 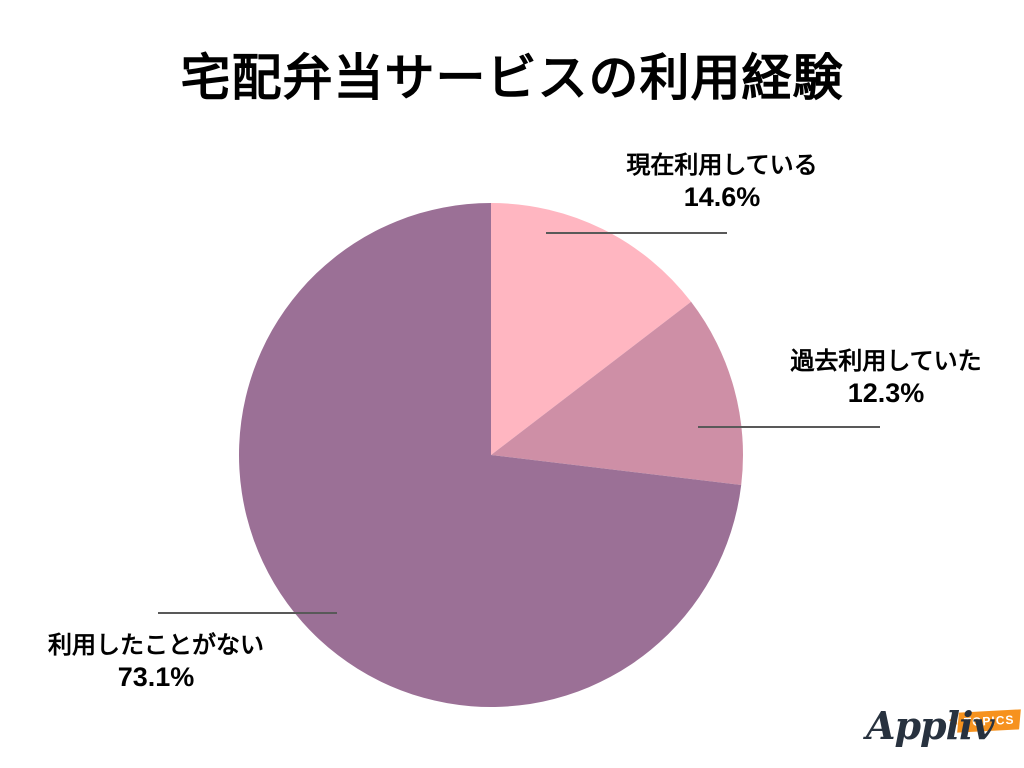 What do you see at coordinates (636, 233) in the screenshot?
I see `leader-line-current` at bounding box center [636, 233].